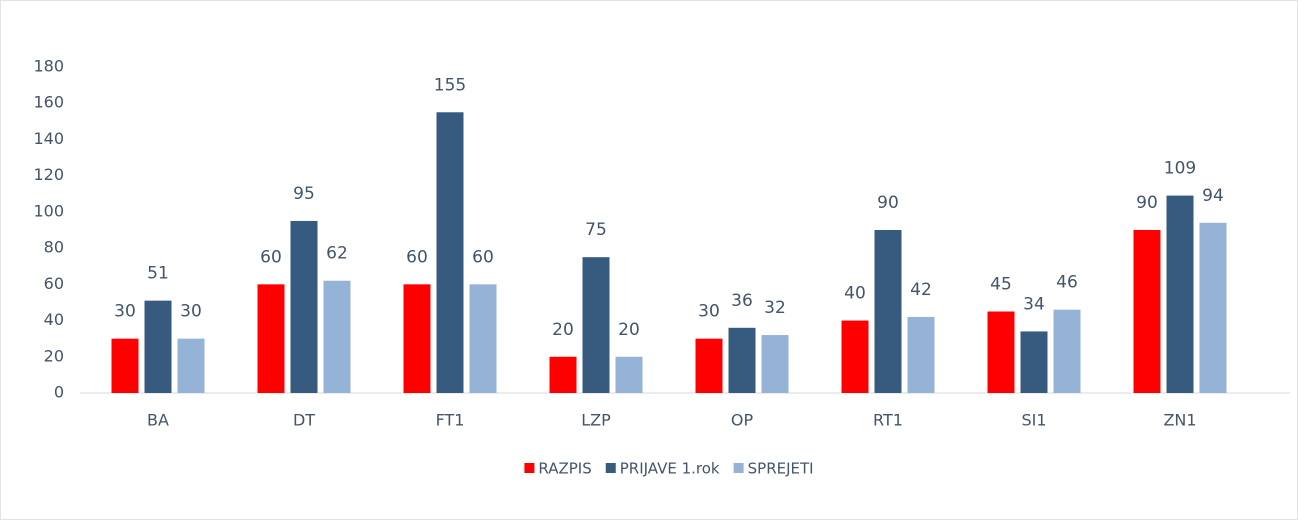 This screenshot has height=520, width=1298. I want to click on data-label: 32, so click(775, 308).